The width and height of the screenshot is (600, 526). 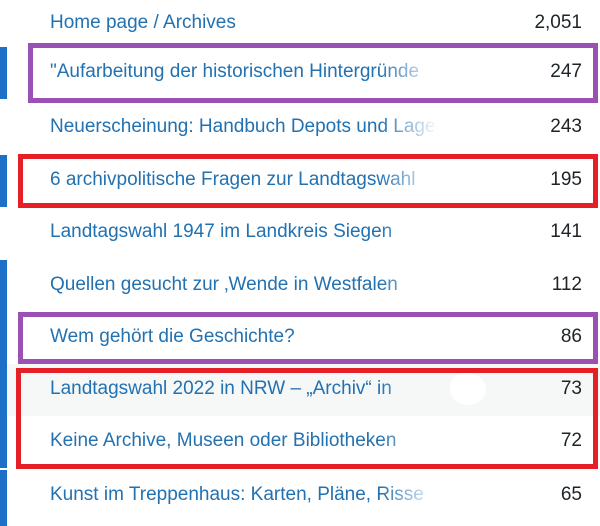 What do you see at coordinates (300, 23) in the screenshot?
I see `list-item-home: Home page / Archives 2,051` at bounding box center [300, 23].